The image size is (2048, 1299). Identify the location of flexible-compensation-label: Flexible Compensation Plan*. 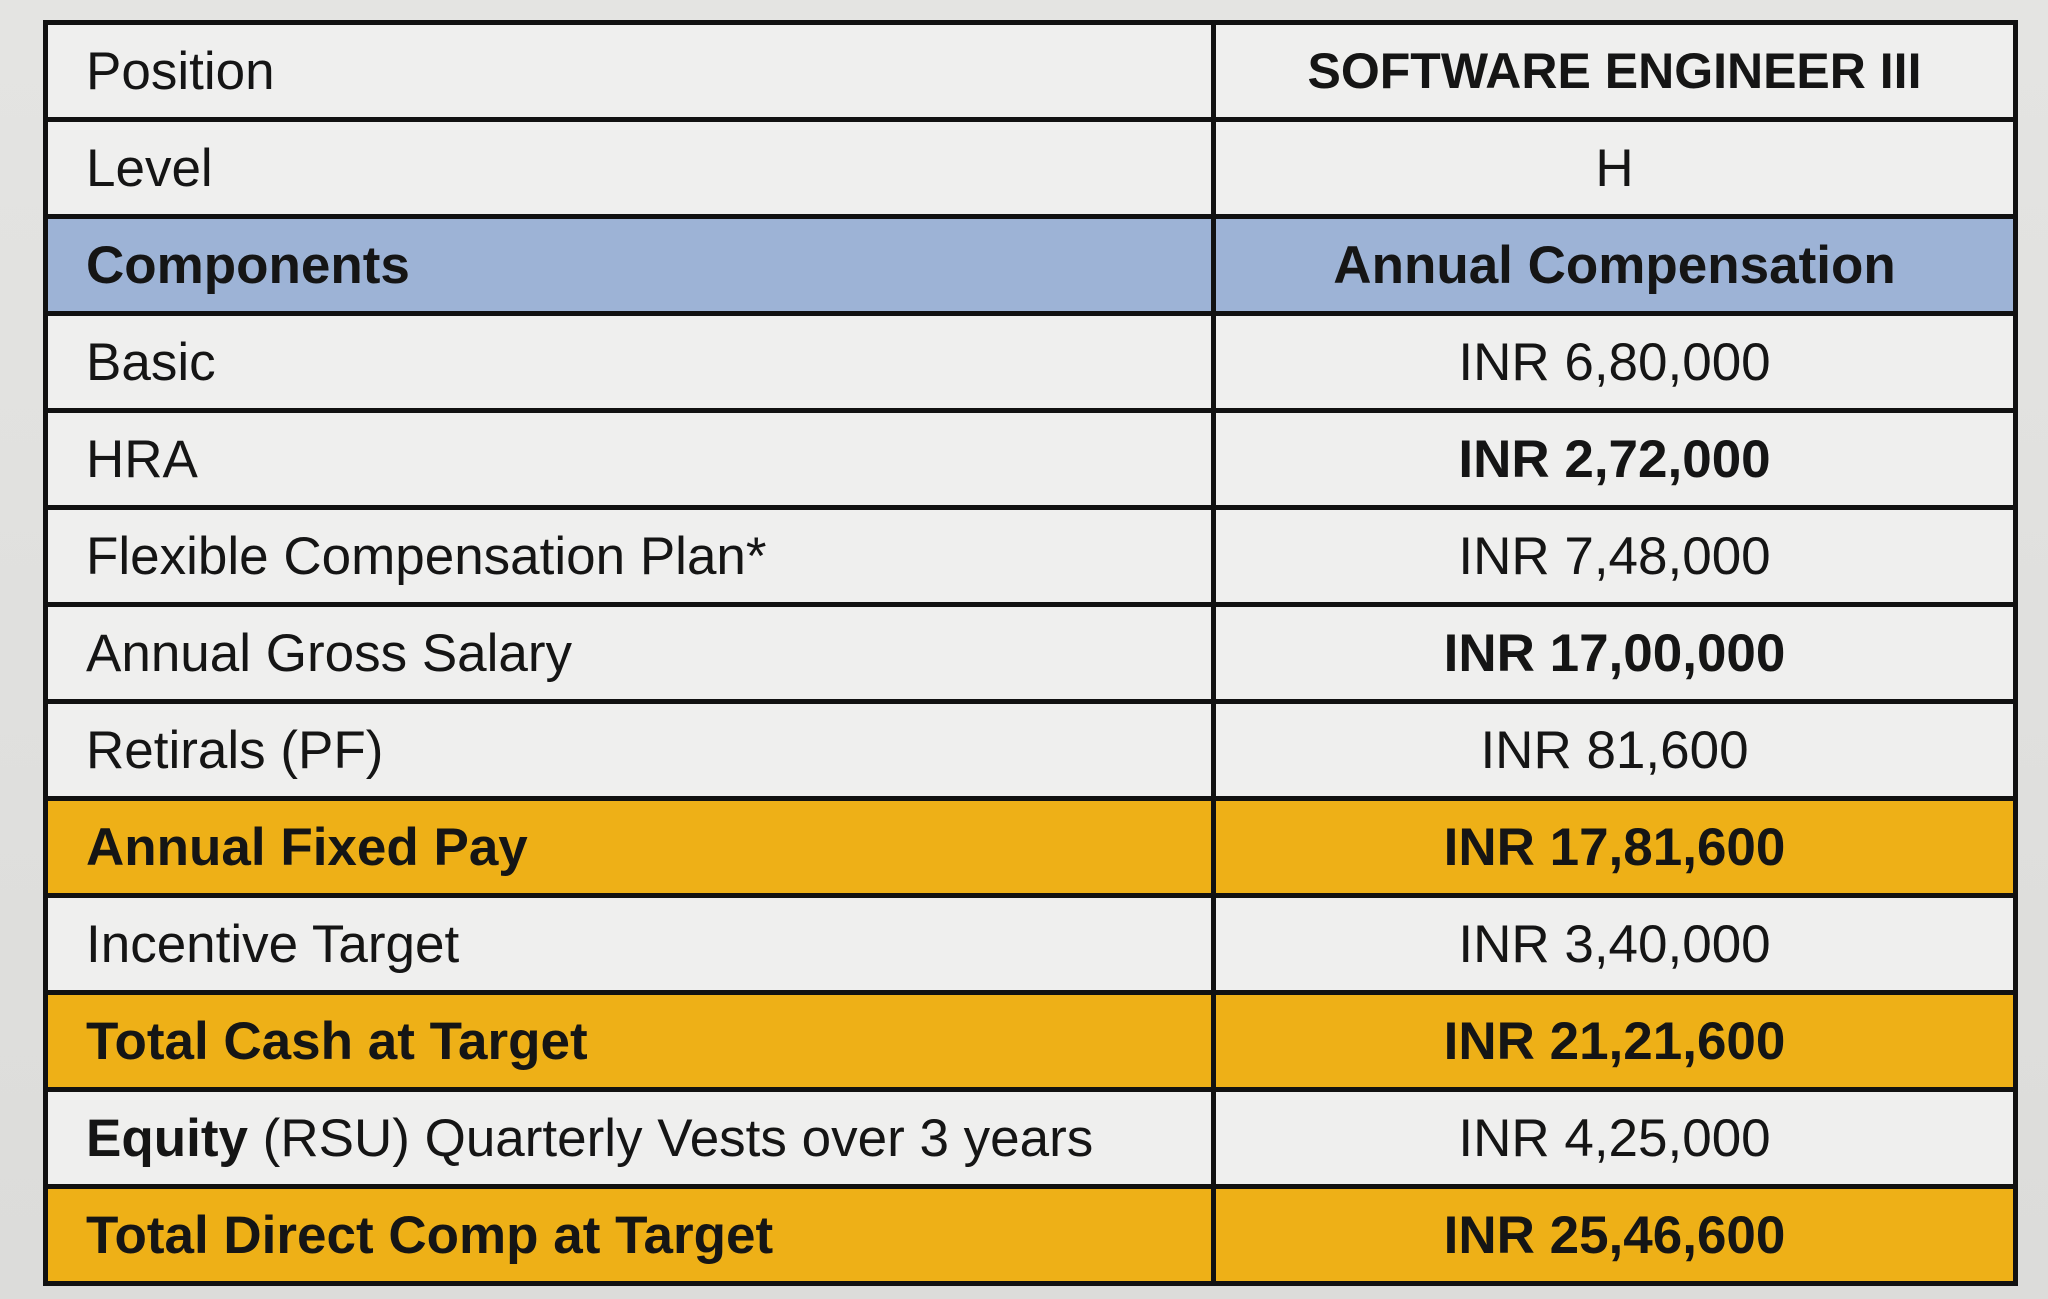
(629, 556).